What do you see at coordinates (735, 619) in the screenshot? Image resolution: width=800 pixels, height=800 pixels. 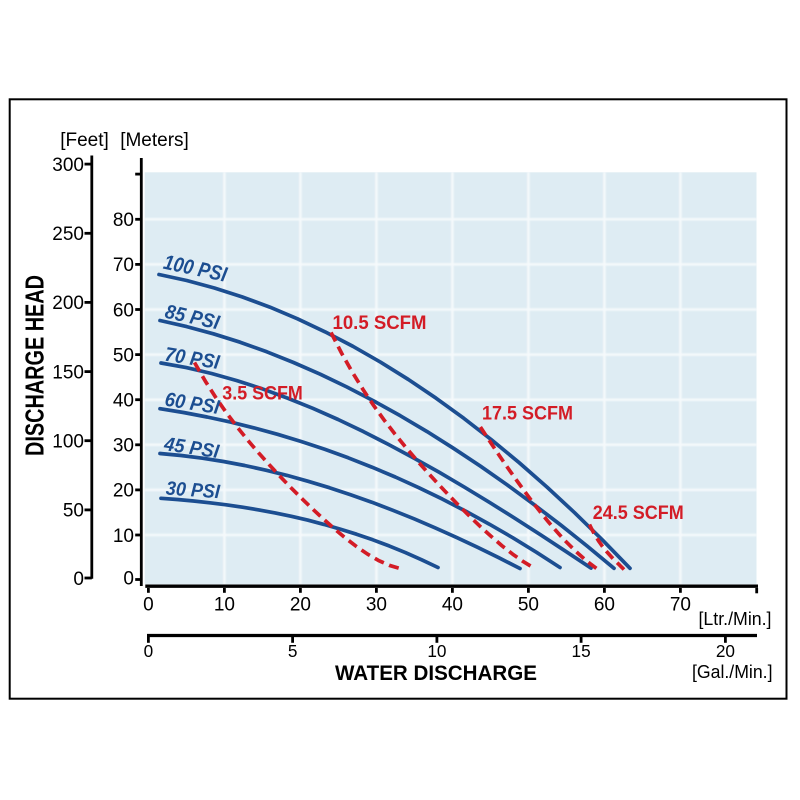 I see `svg-text: [Ltr./Min.]` at bounding box center [735, 619].